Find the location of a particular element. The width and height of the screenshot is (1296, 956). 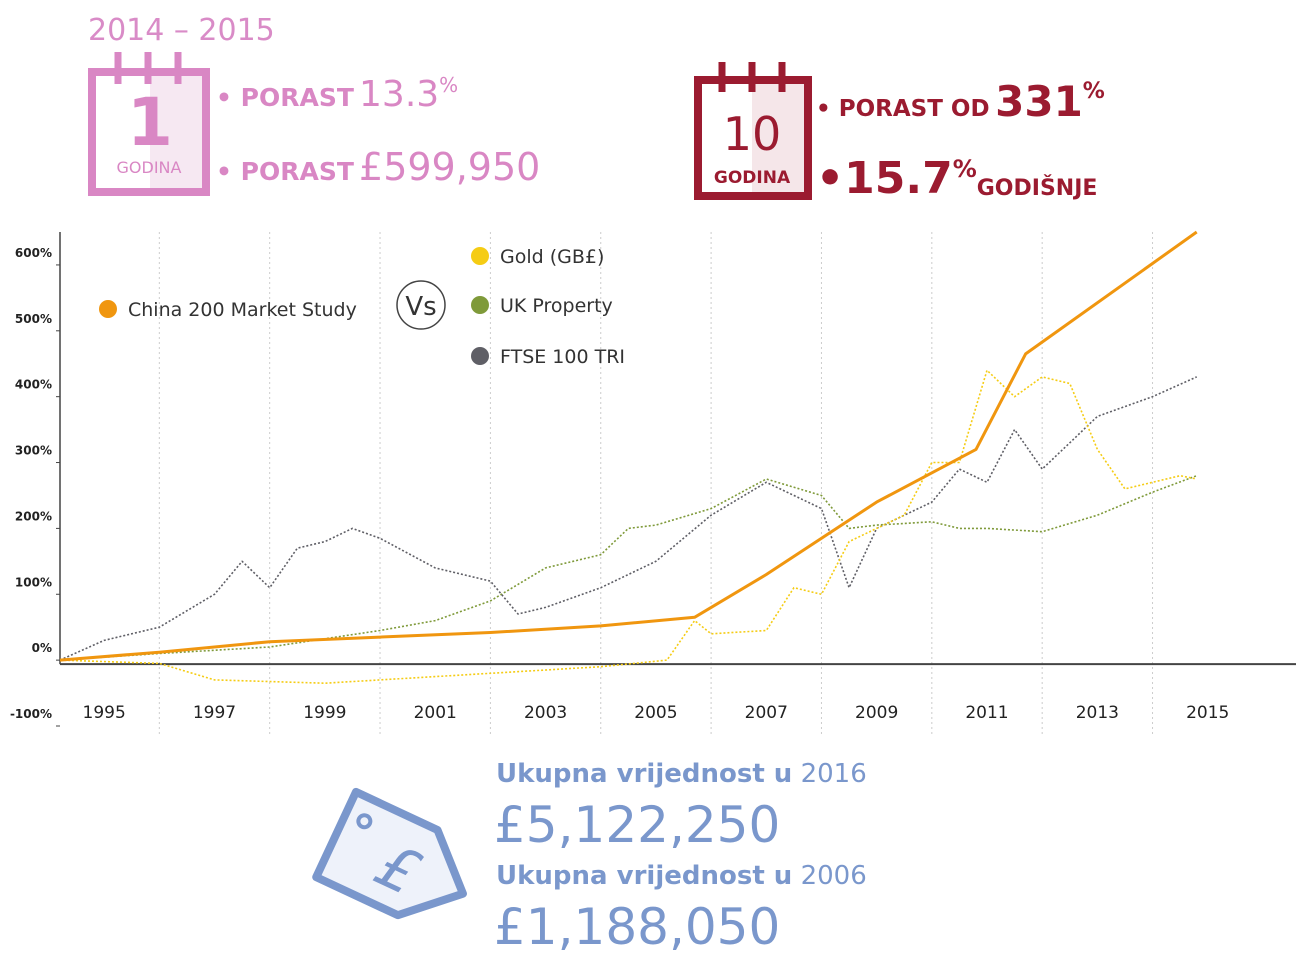

growth-amount: • PORAST £599,950 is located at coordinates (378, 167).